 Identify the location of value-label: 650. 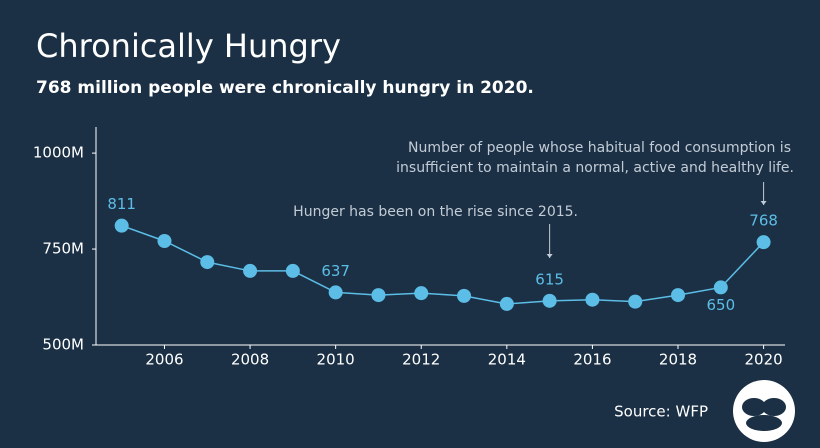
(720, 305).